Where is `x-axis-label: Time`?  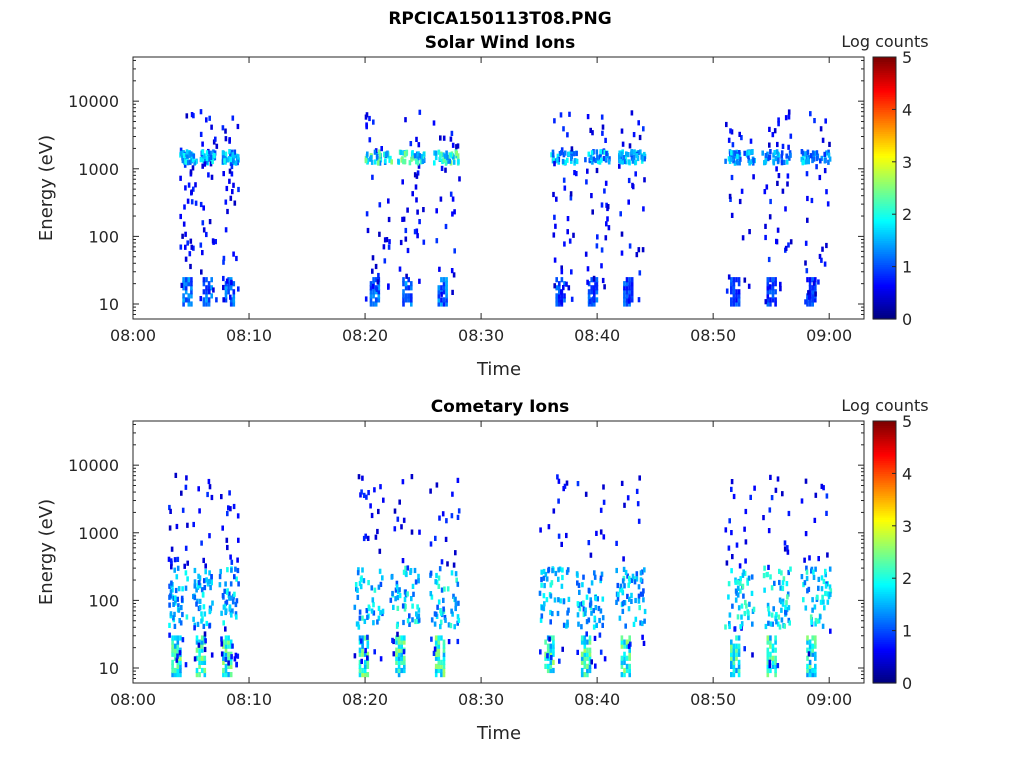
x-axis-label: Time is located at coordinates (498, 369).